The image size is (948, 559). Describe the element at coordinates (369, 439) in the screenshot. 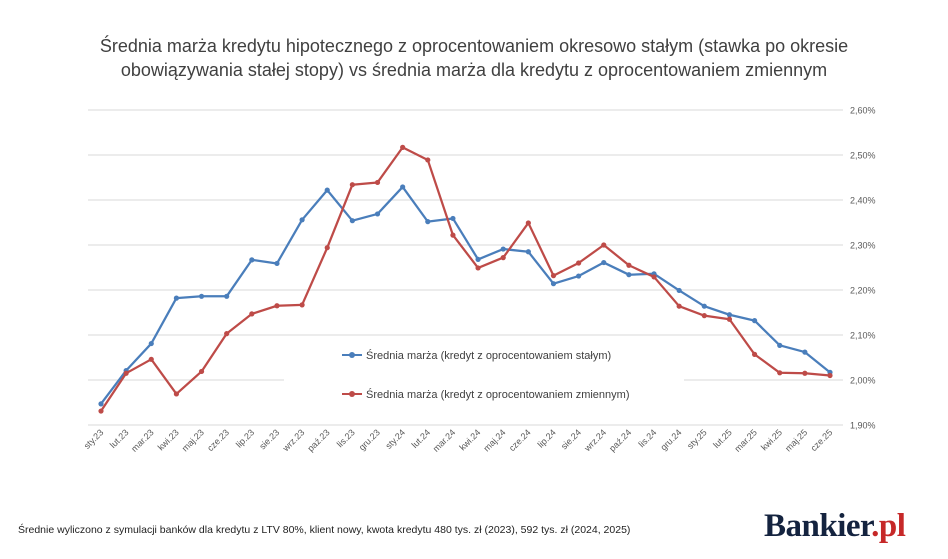

I see `x-tick-label: gru.23` at that location.